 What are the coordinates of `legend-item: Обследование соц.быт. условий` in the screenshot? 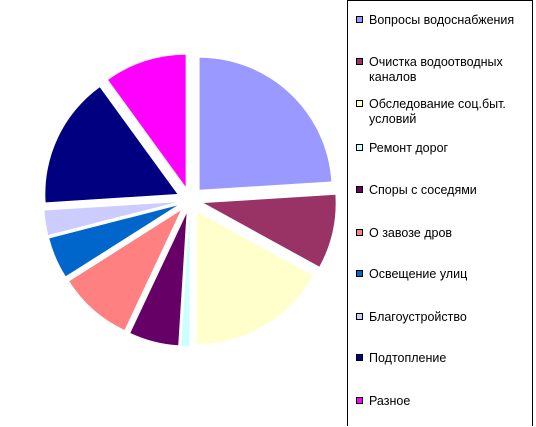 It's located at (444, 112).